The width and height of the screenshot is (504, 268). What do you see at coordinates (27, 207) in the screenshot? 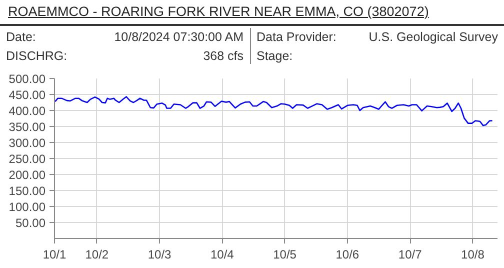
I see `y-tick-label: 100.00` at bounding box center [27, 207].